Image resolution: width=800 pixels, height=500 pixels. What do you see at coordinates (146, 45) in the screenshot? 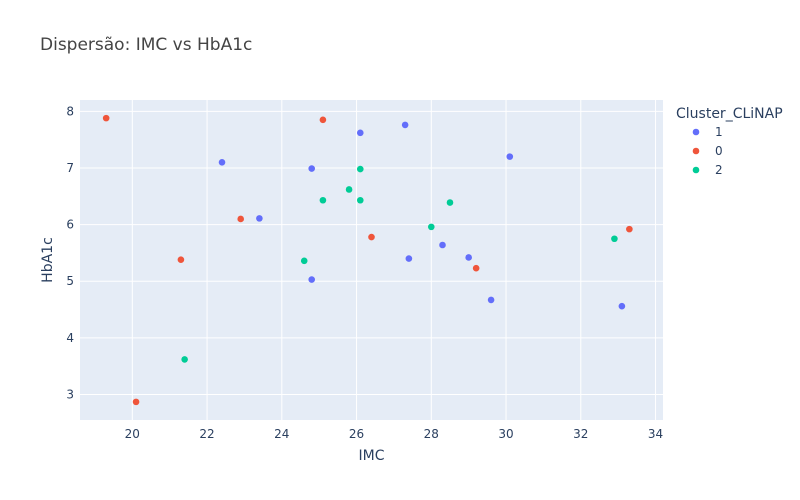
I see `chart-title: Dispersão: IMC vs HbA1c` at bounding box center [146, 45].